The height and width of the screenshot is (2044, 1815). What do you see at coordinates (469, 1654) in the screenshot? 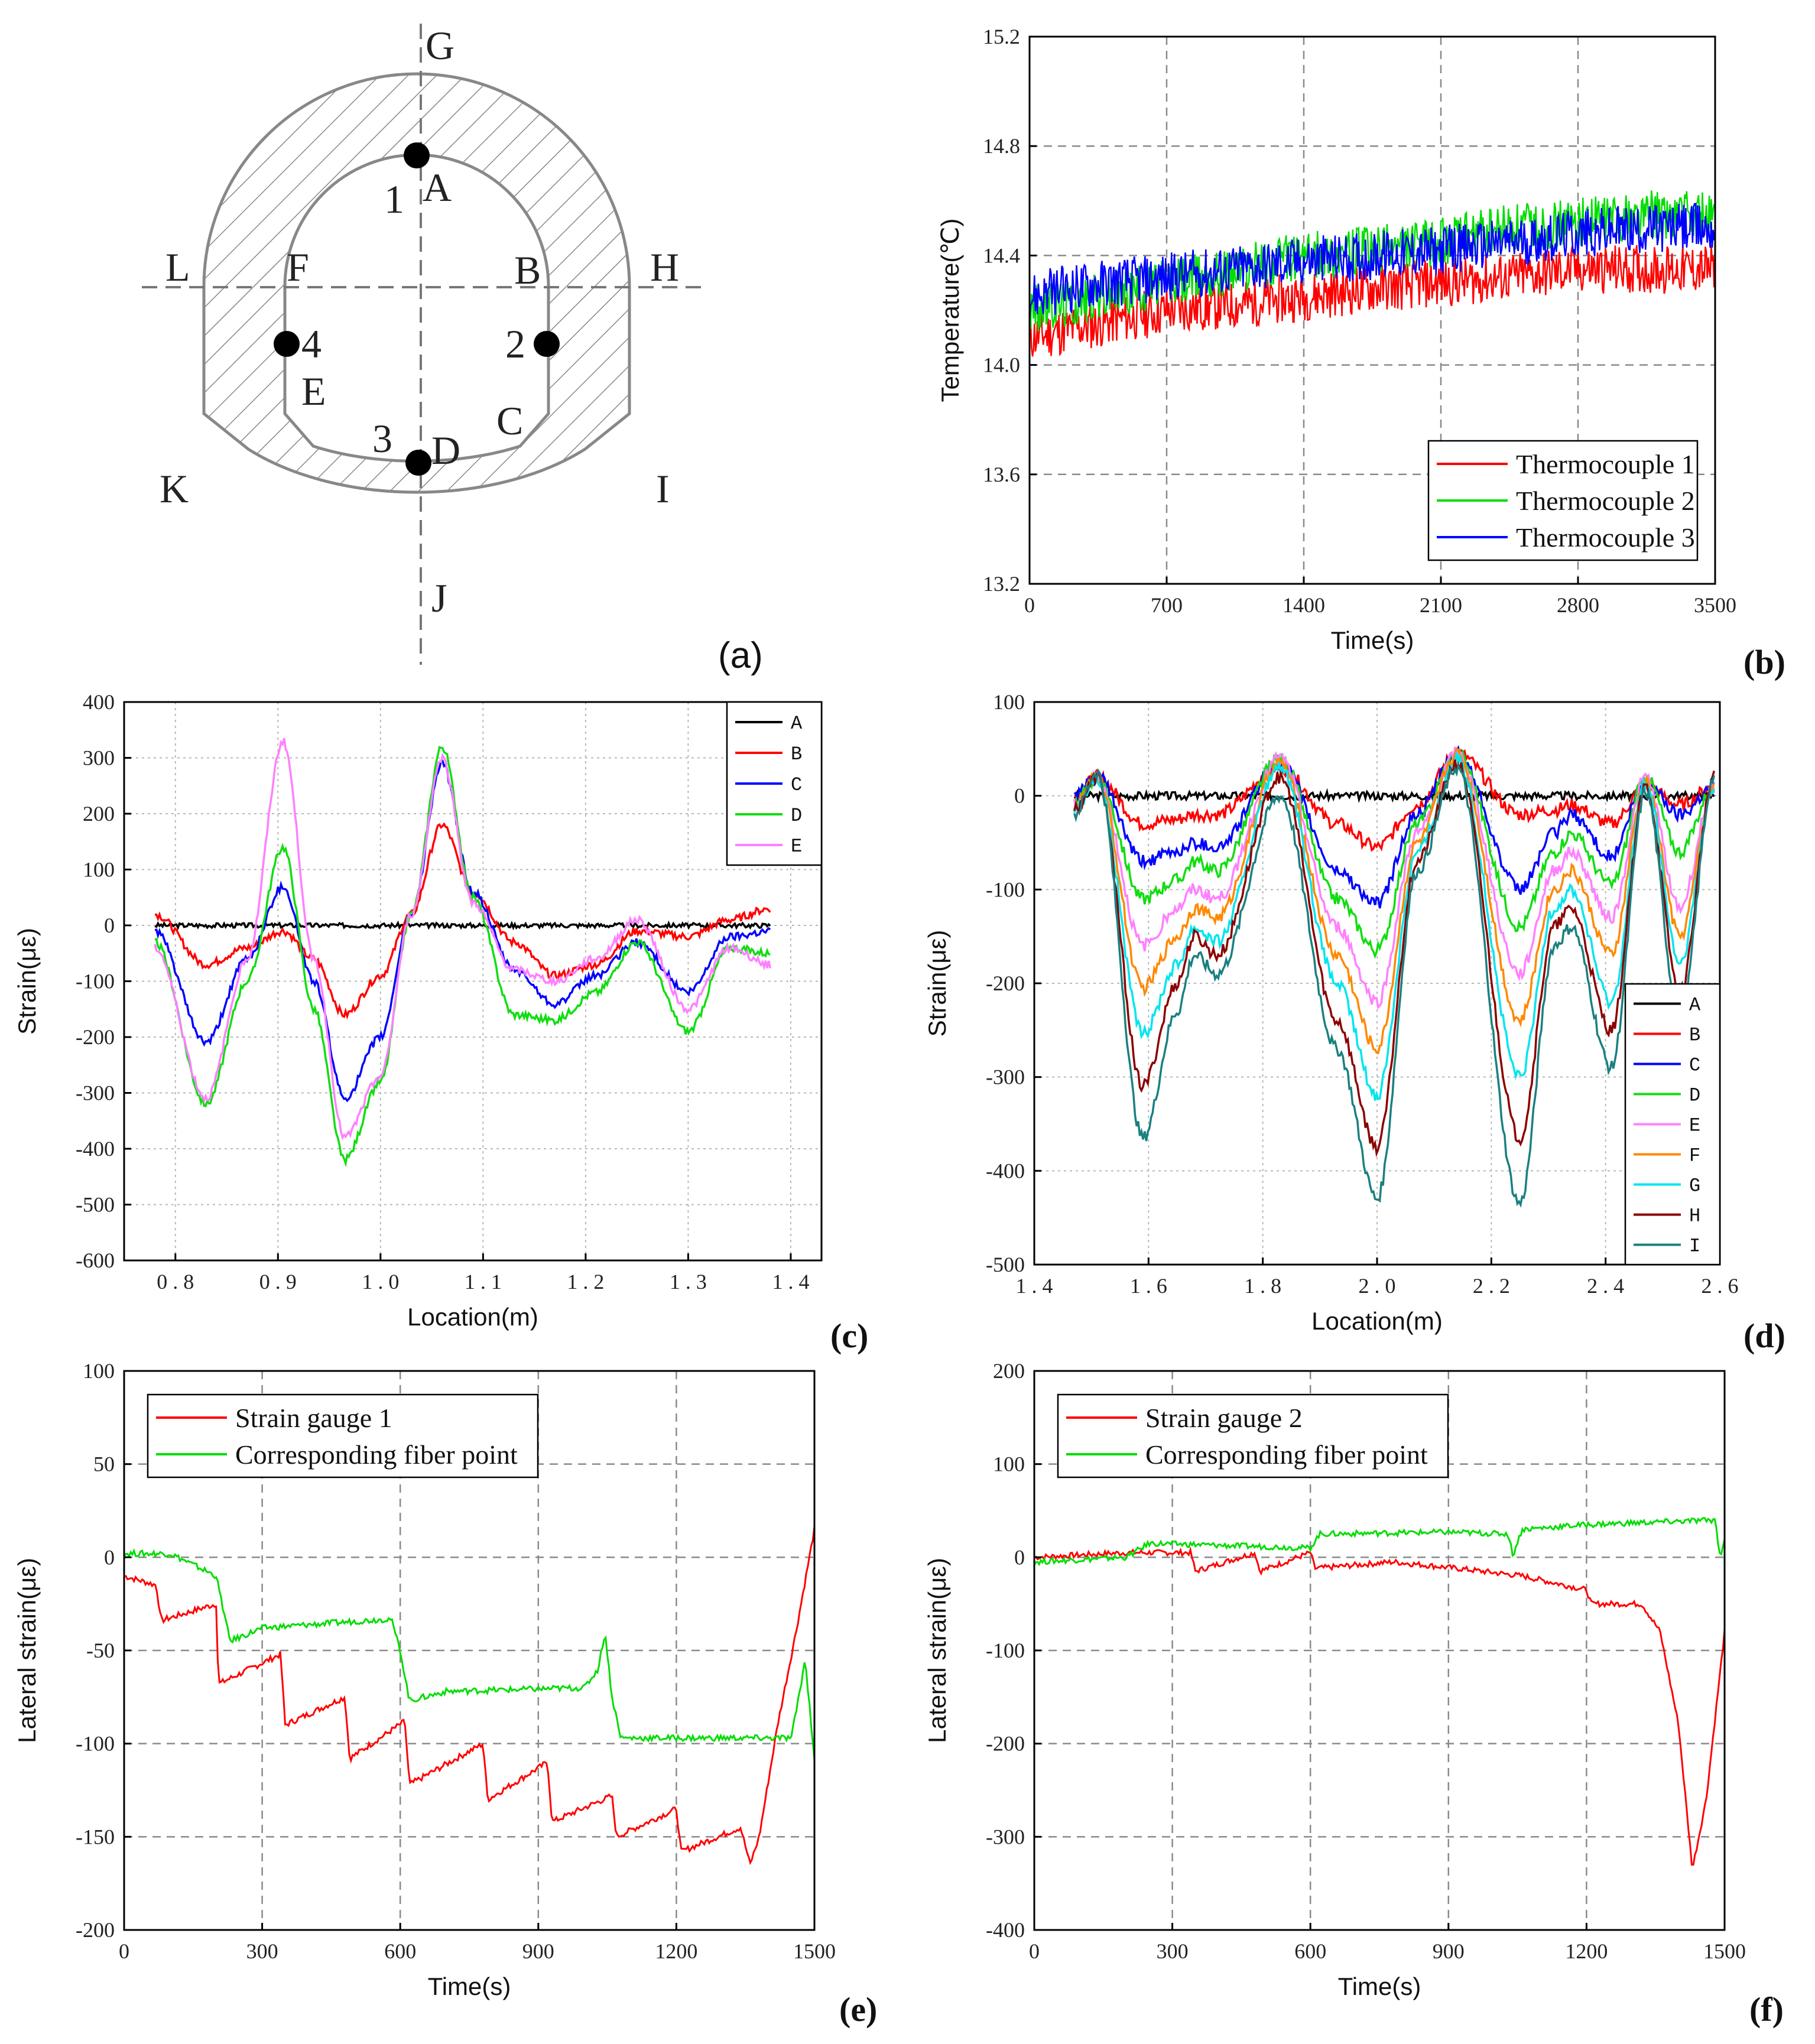
I see `series-line-corresponding-fiber-point` at bounding box center [469, 1654].